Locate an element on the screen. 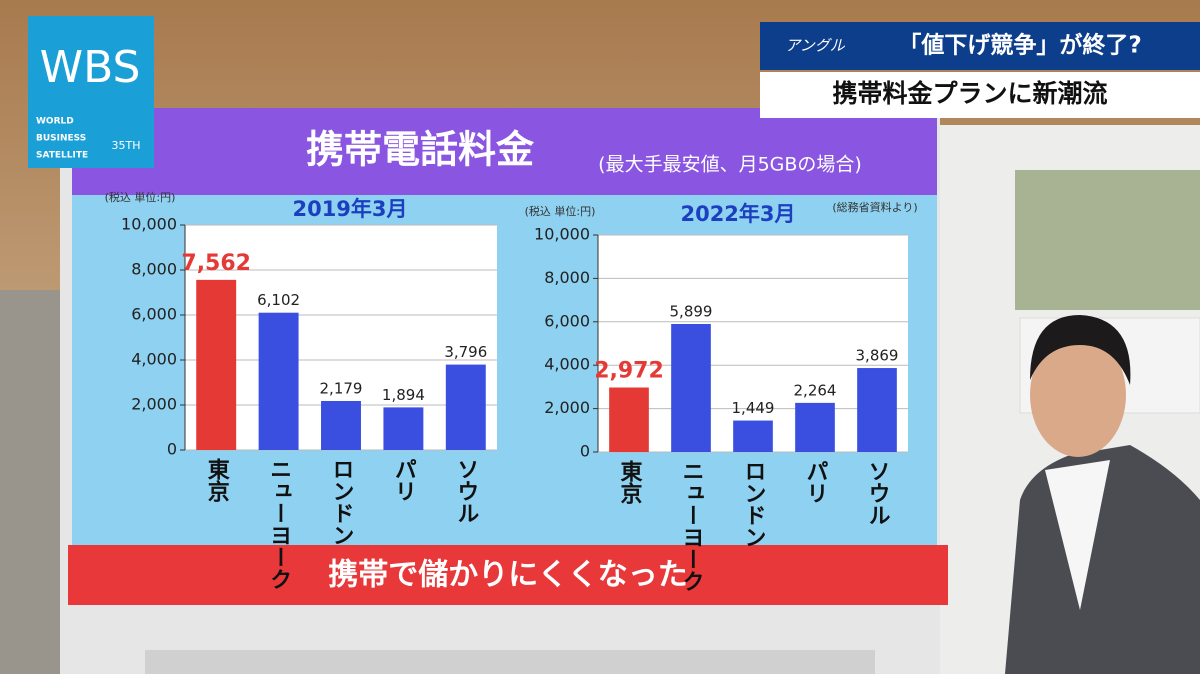 This screenshot has width=1200, height=674. value-label: 1,894 is located at coordinates (403, 395).